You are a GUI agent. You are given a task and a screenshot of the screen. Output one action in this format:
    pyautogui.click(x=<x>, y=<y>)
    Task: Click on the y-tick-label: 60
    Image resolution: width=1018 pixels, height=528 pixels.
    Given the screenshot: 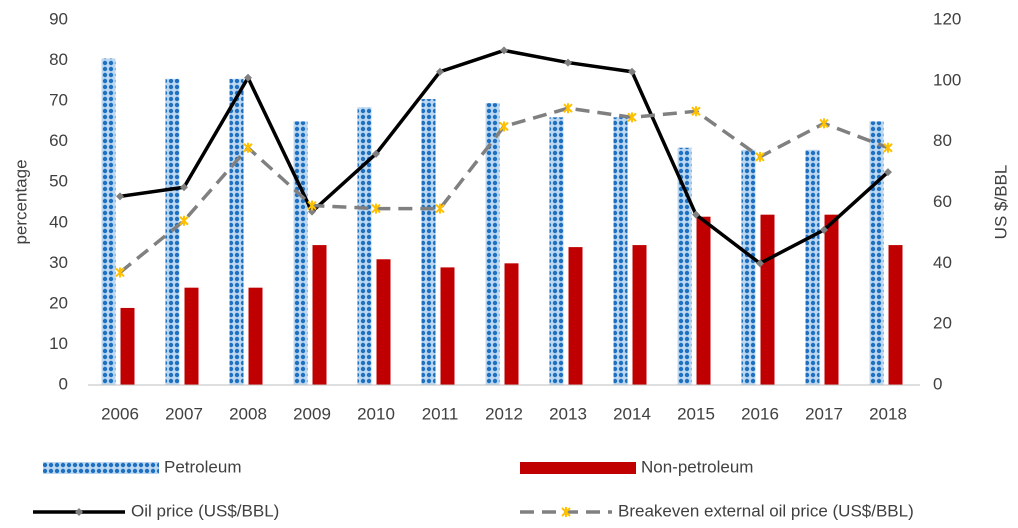 What is the action you would take?
    pyautogui.click(x=58, y=140)
    